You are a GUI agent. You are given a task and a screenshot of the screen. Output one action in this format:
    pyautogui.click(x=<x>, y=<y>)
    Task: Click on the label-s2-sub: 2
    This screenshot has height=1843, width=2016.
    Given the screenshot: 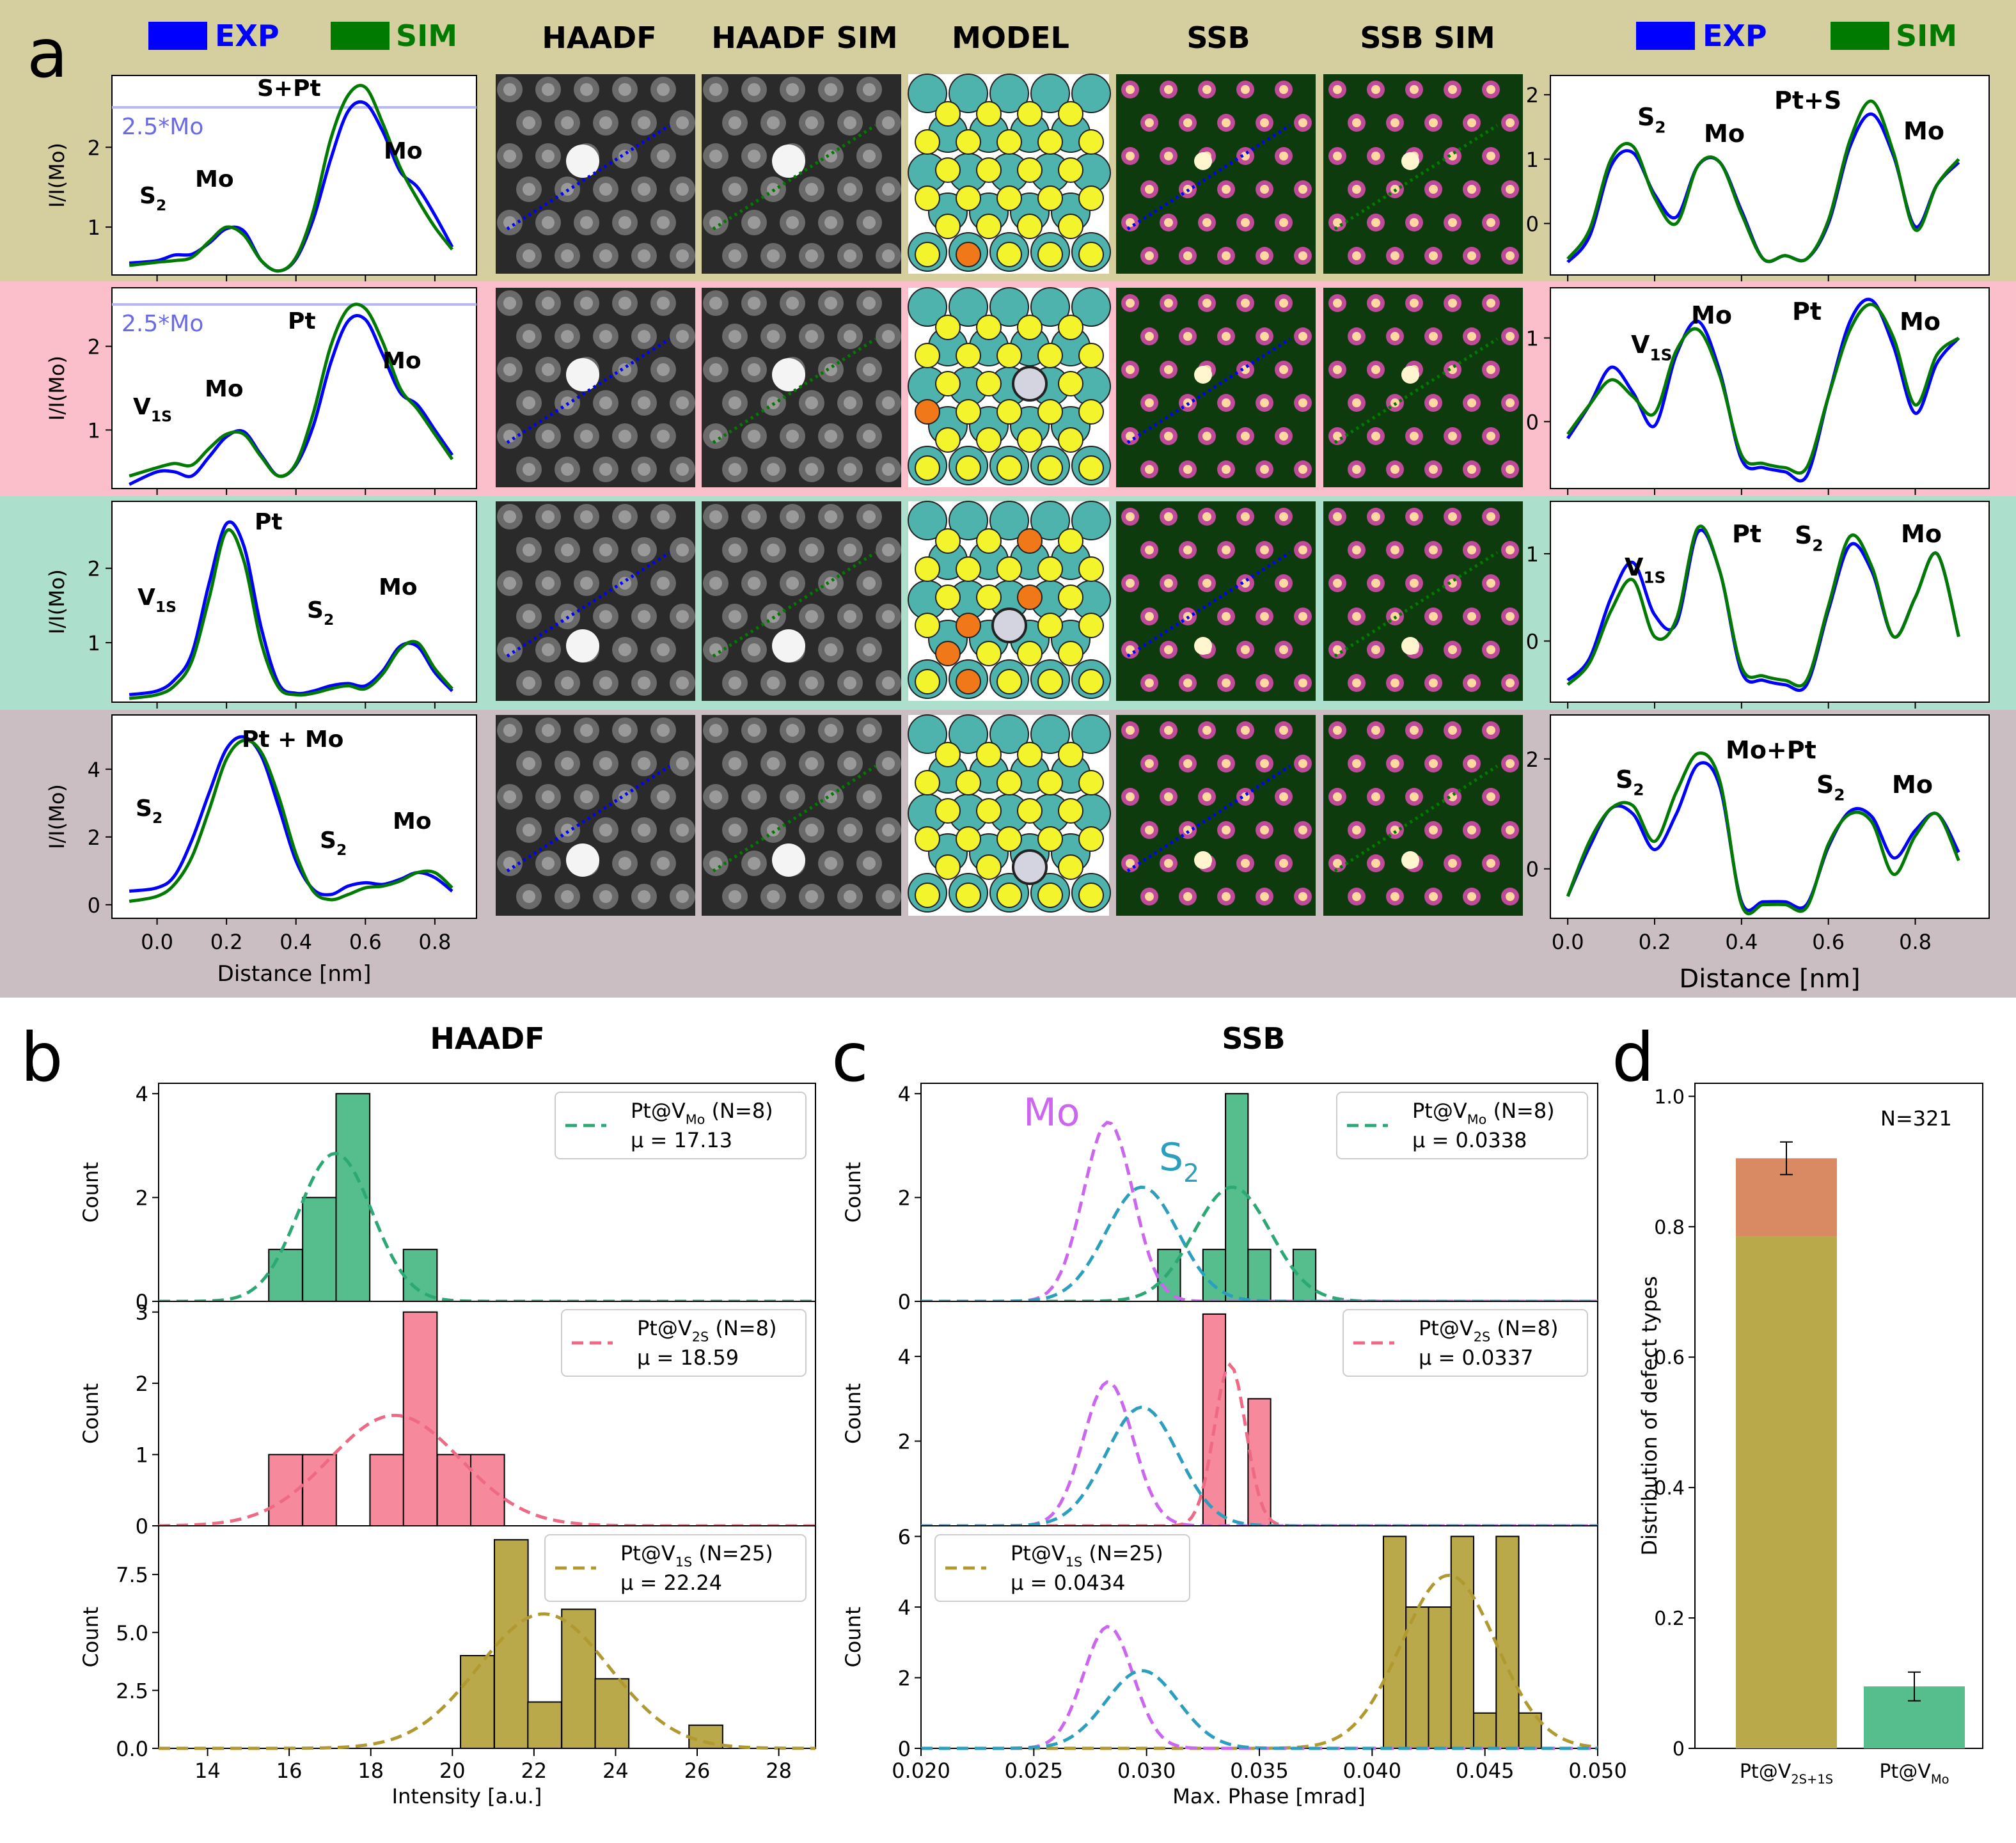 What is the action you would take?
    pyautogui.click(x=1818, y=545)
    